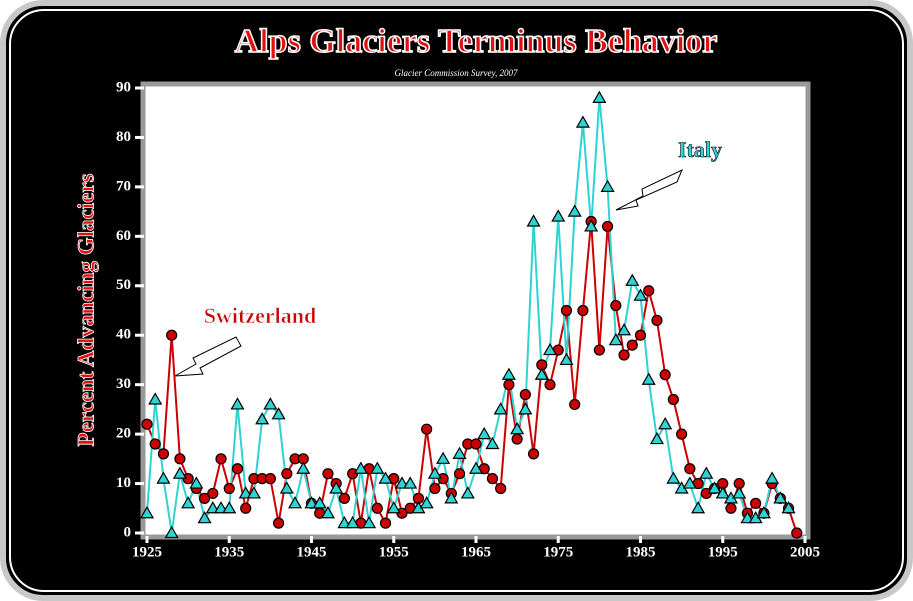 This screenshot has height=601, width=913. I want to click on y-tick-label: 30, so click(123, 384).